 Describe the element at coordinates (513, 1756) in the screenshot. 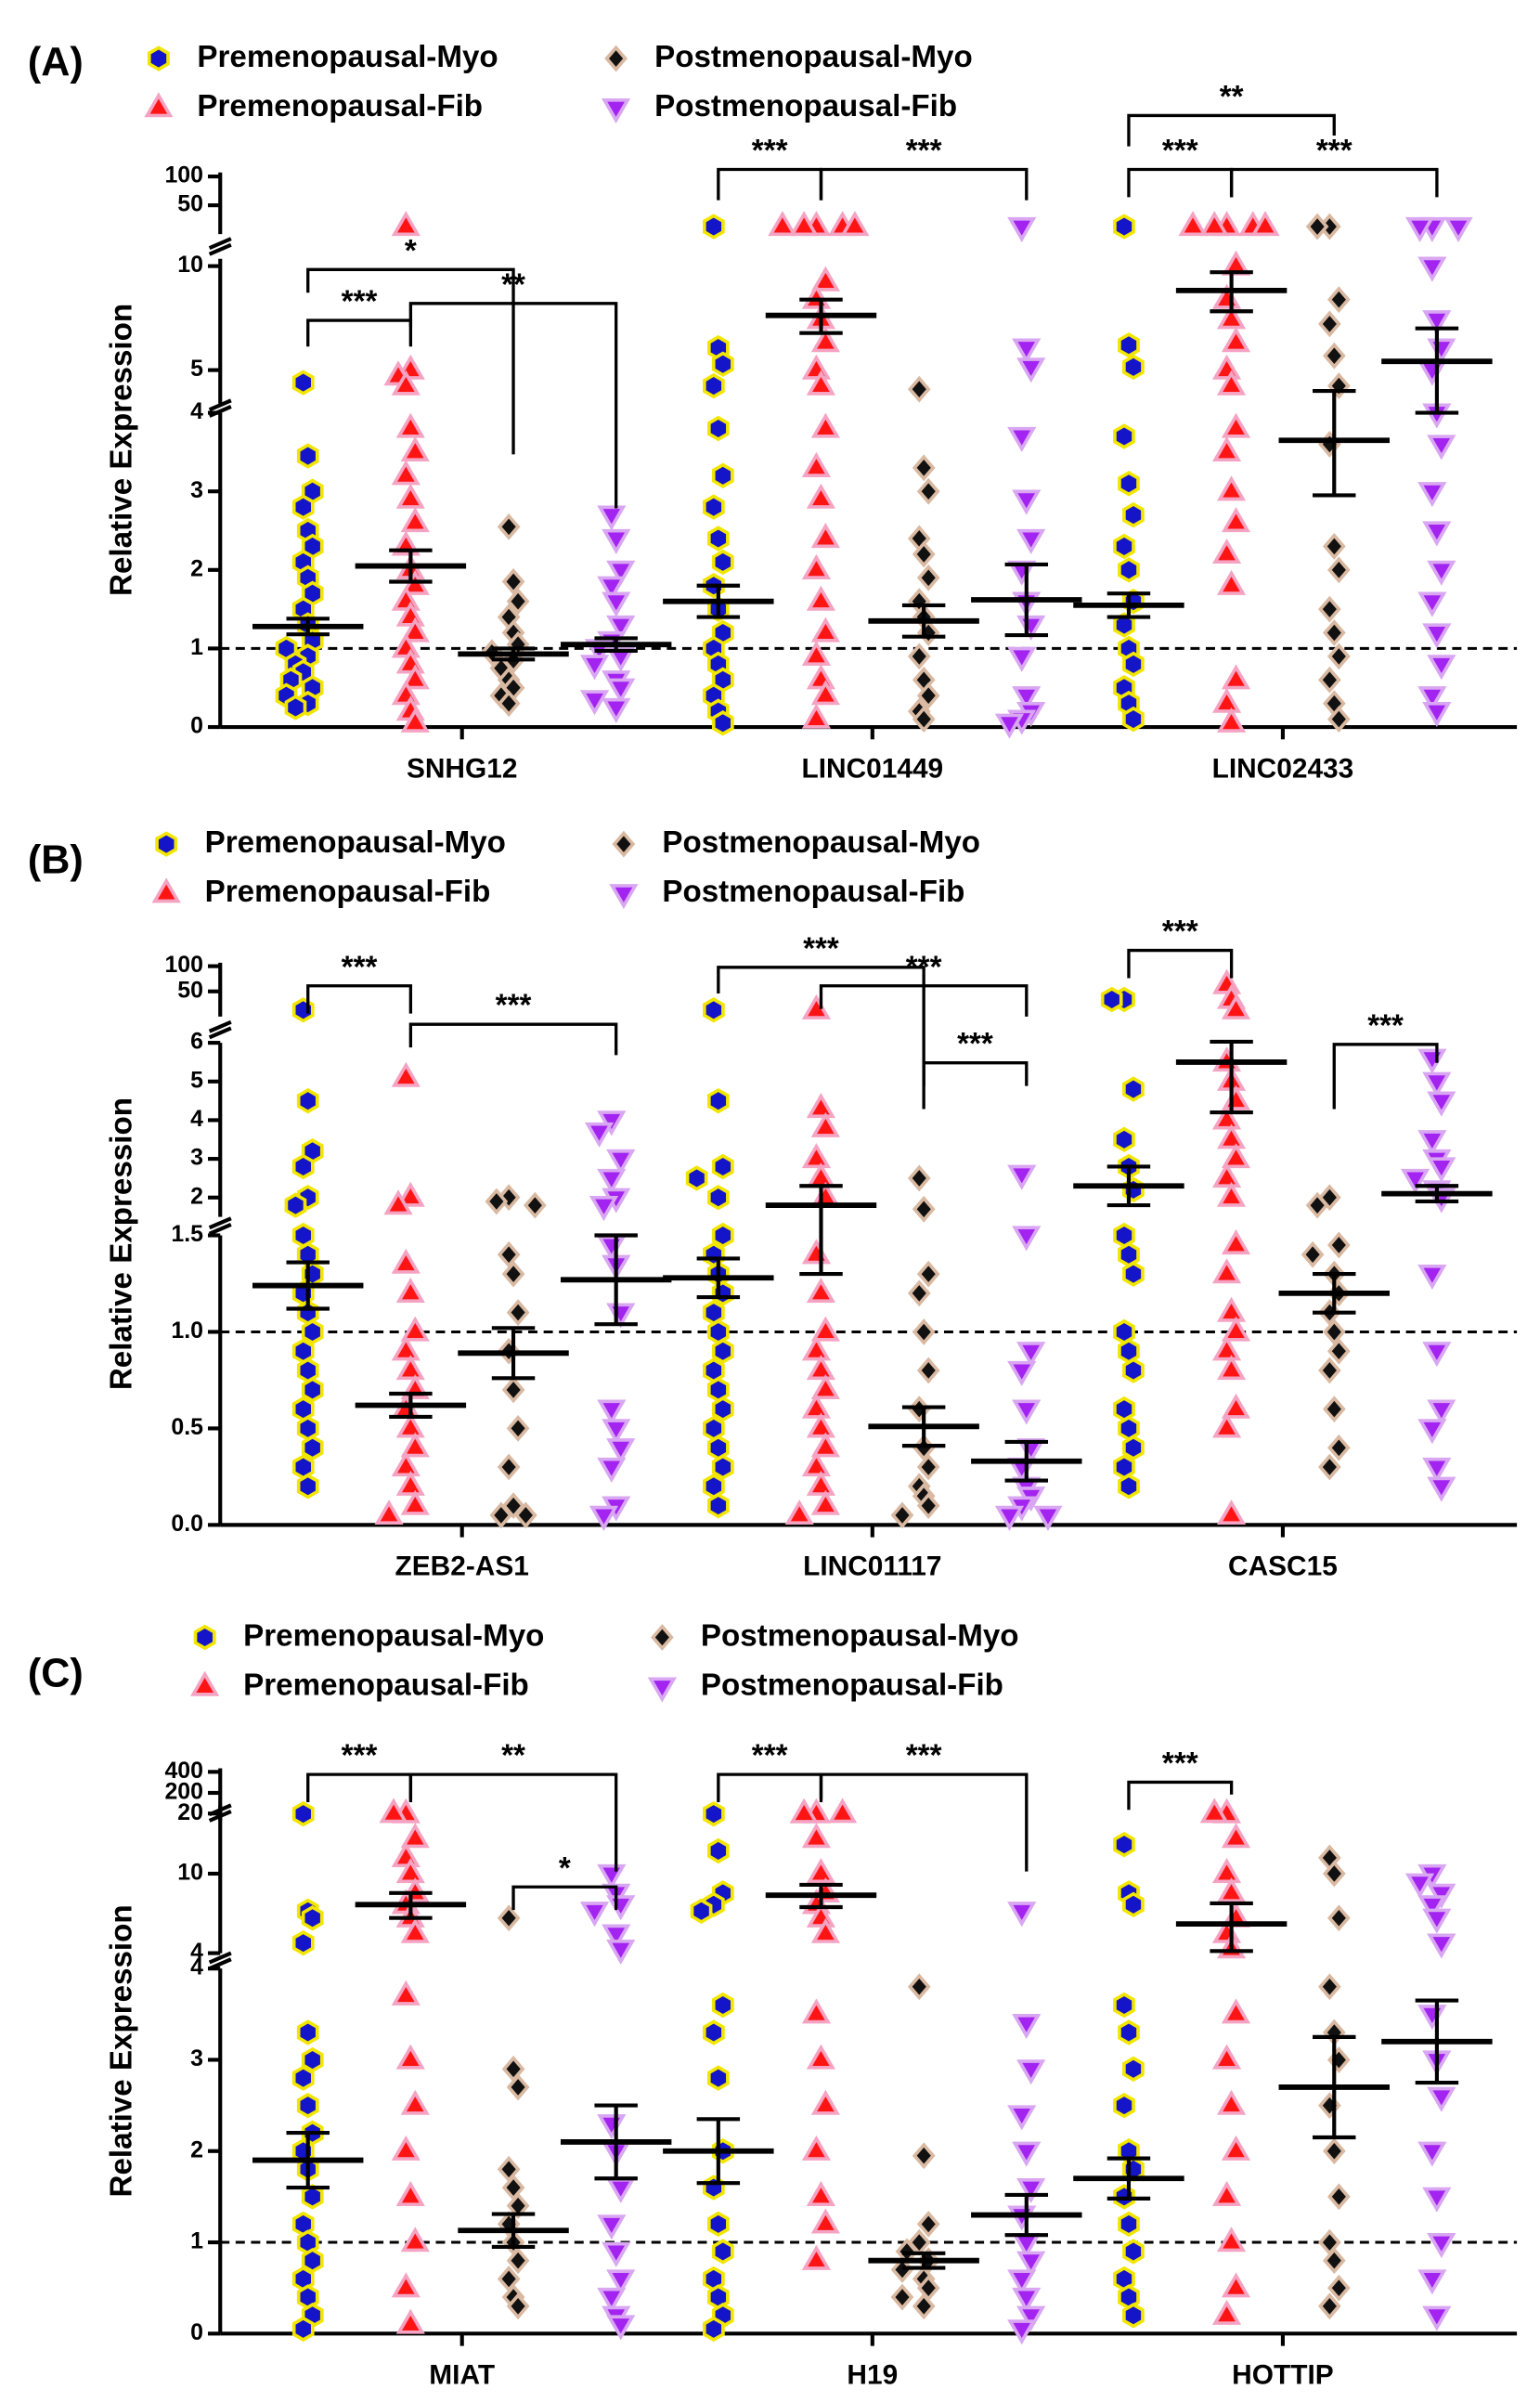

I see `significance-label: **` at that location.